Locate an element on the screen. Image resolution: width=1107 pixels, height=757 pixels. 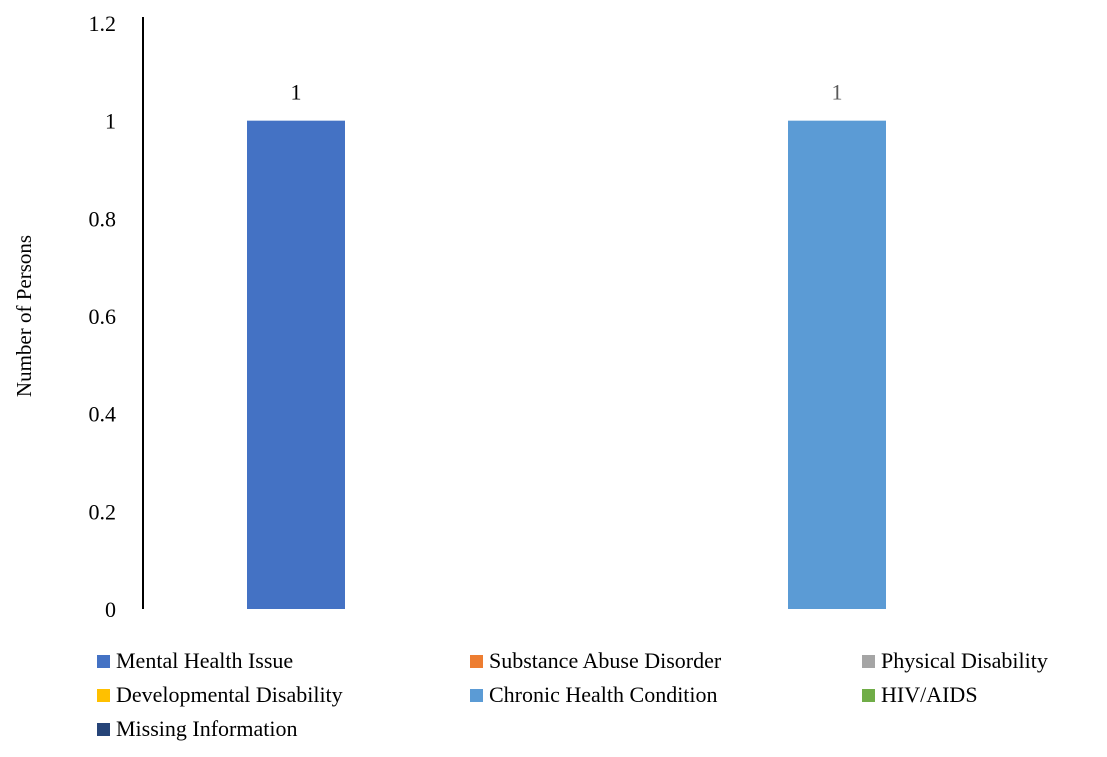
bar-mental-health-issue is located at coordinates (296, 365).